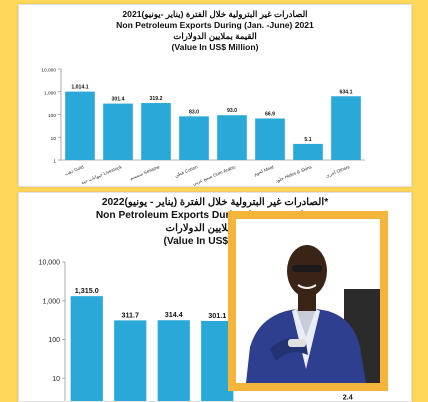  Describe the element at coordinates (337, 170) in the screenshot. I see `x-tick-label: أخرى Others` at that location.